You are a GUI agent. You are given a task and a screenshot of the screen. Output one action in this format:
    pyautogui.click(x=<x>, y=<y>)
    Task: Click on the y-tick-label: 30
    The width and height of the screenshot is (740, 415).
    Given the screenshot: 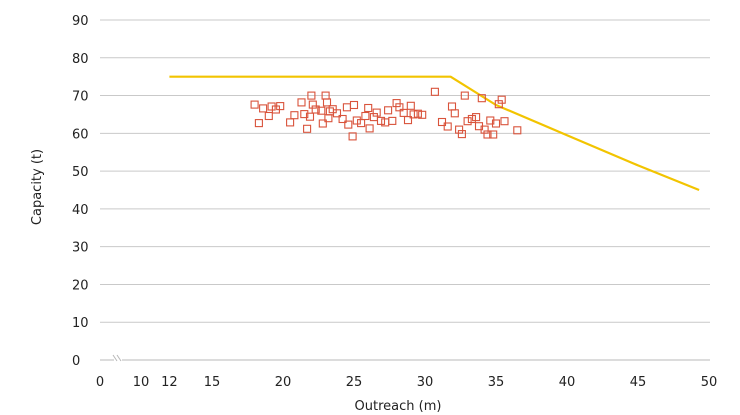 What is the action you would take?
    pyautogui.click(x=80, y=248)
    